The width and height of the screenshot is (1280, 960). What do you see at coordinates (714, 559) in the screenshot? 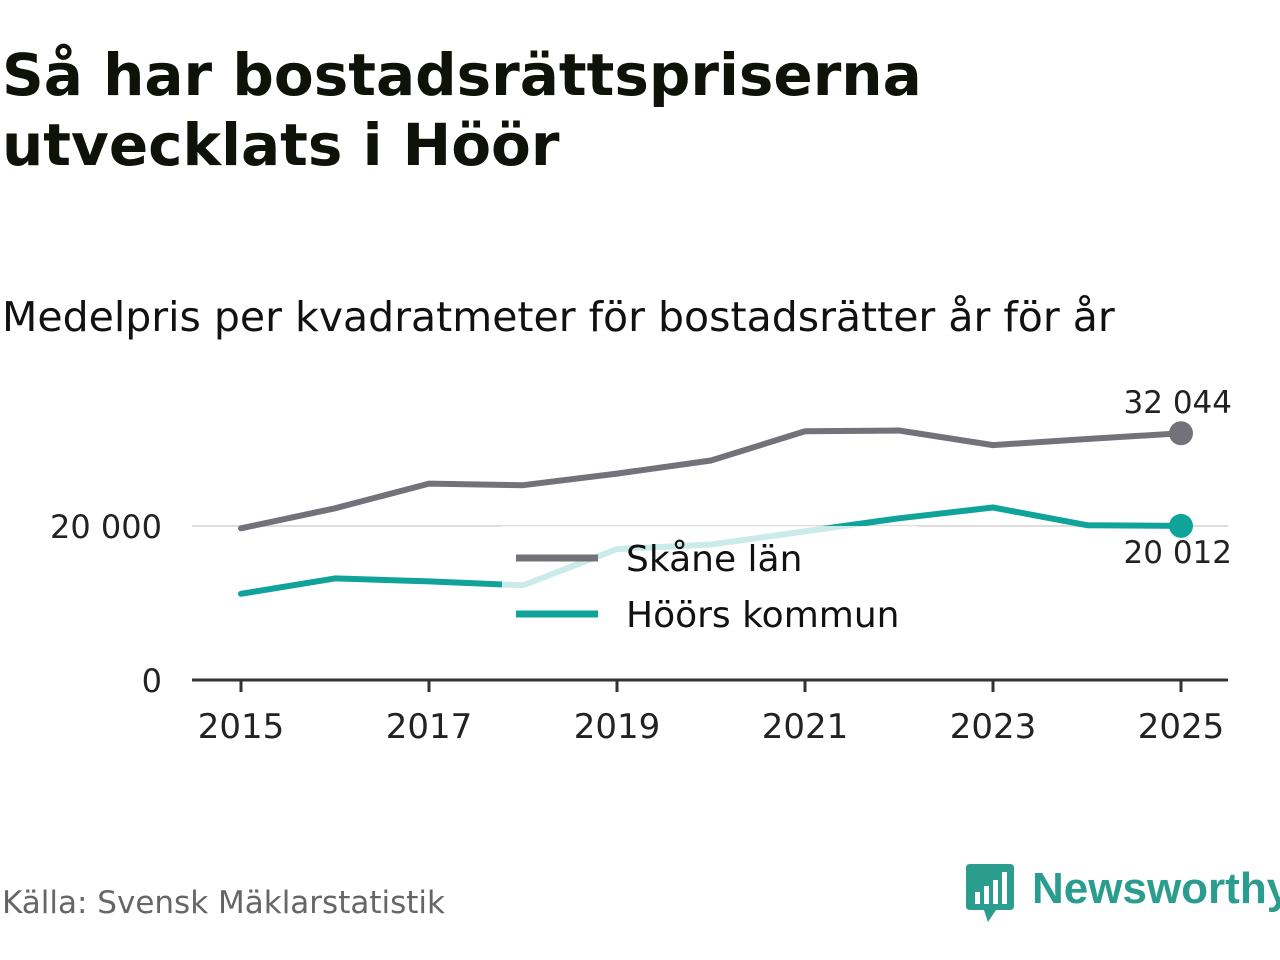
I see `legend-label-skane: Skåne län` at bounding box center [714, 559].